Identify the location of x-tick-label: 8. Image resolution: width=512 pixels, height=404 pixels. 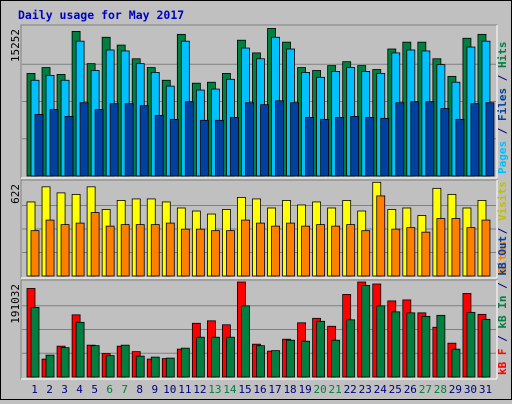
(139, 389).